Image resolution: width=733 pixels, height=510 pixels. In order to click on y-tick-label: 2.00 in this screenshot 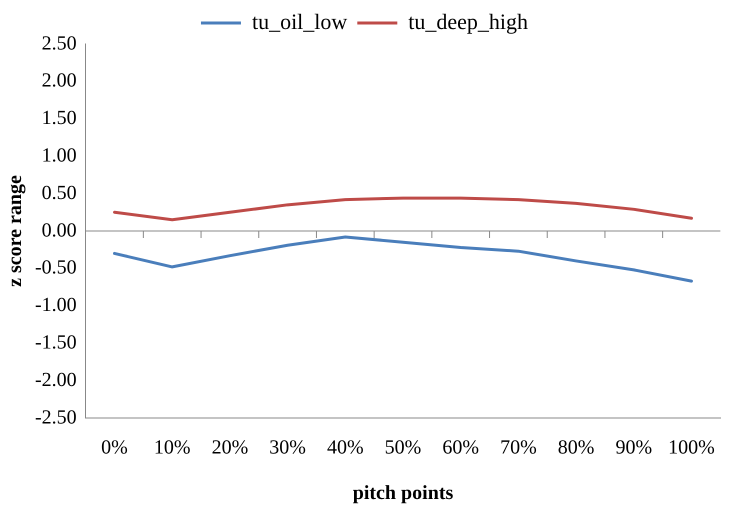, I will do `click(59, 81)`.